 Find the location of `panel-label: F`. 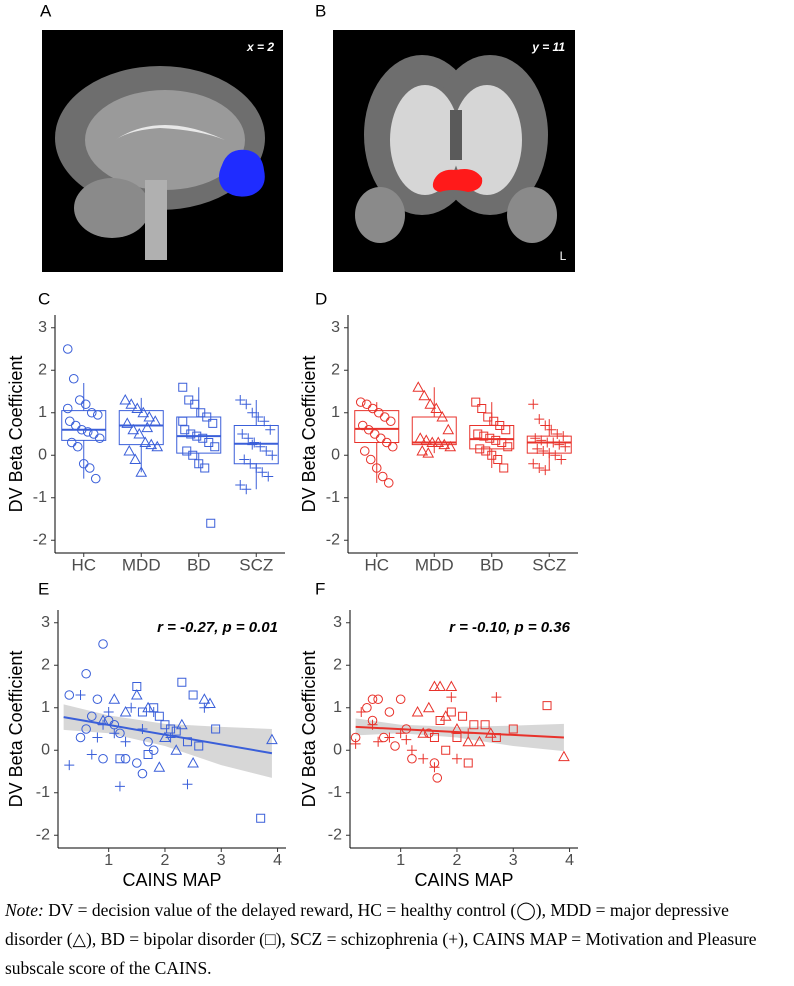

panel-label: F is located at coordinates (320, 588).